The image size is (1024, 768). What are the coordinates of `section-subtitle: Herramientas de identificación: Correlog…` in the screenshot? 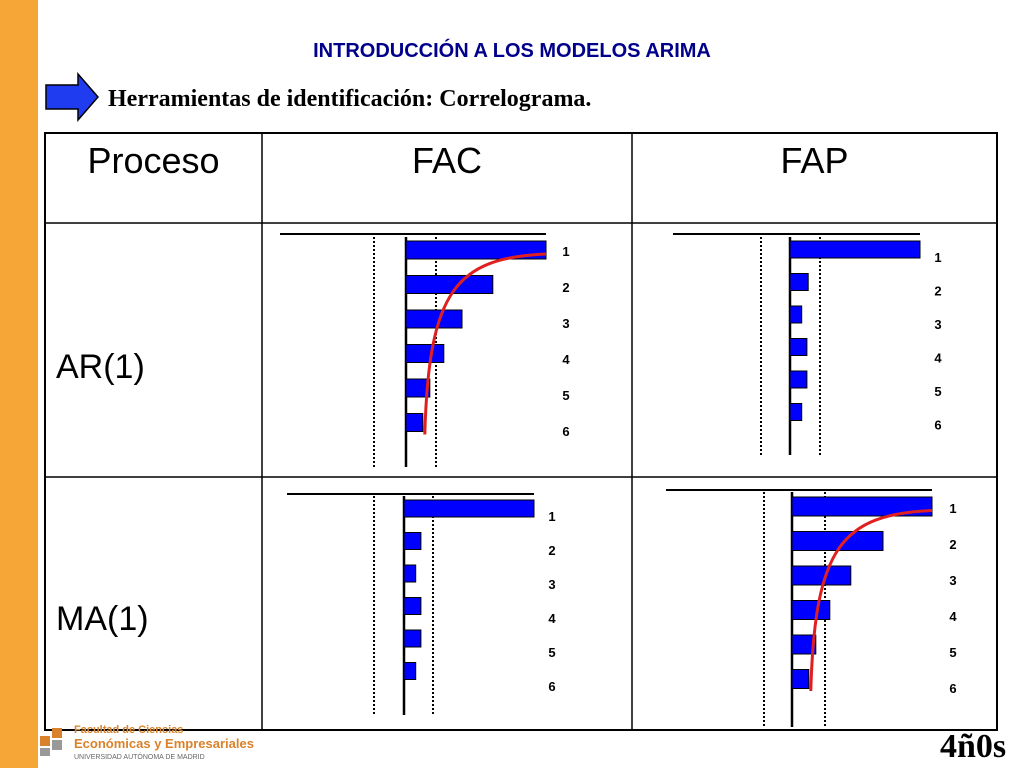 It's located at (350, 99).